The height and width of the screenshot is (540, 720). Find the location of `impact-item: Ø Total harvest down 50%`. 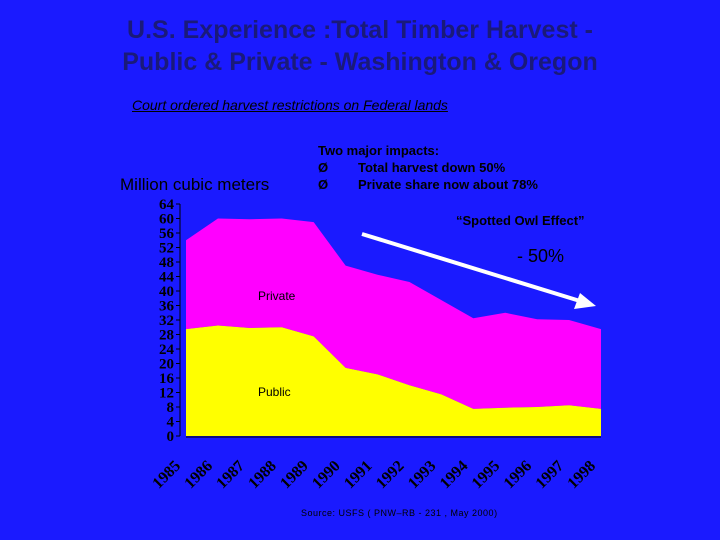

impact-item: Ø Total harvest down 50% is located at coordinates (428, 167).